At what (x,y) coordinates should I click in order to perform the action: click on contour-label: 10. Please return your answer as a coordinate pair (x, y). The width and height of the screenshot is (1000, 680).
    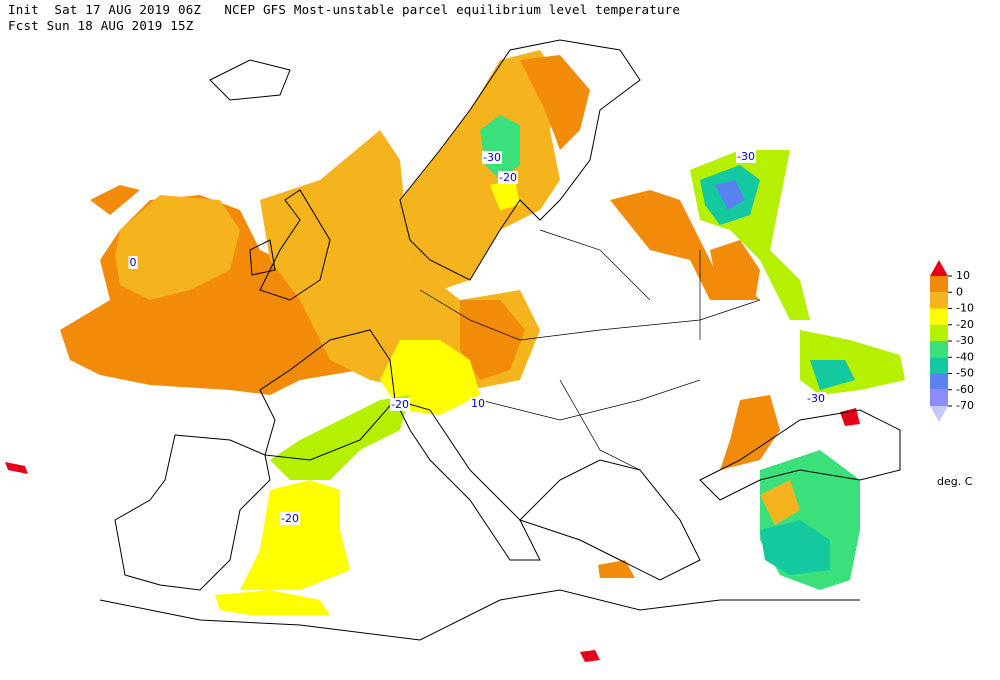
    Looking at the image, I should click on (478, 403).